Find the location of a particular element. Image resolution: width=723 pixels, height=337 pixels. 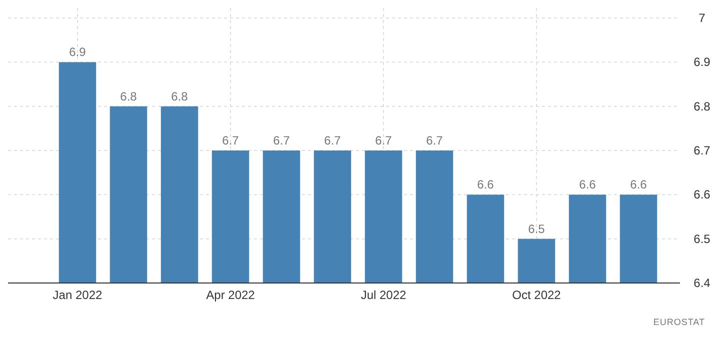

y-tick-label: 6.9 is located at coordinates (702, 62).